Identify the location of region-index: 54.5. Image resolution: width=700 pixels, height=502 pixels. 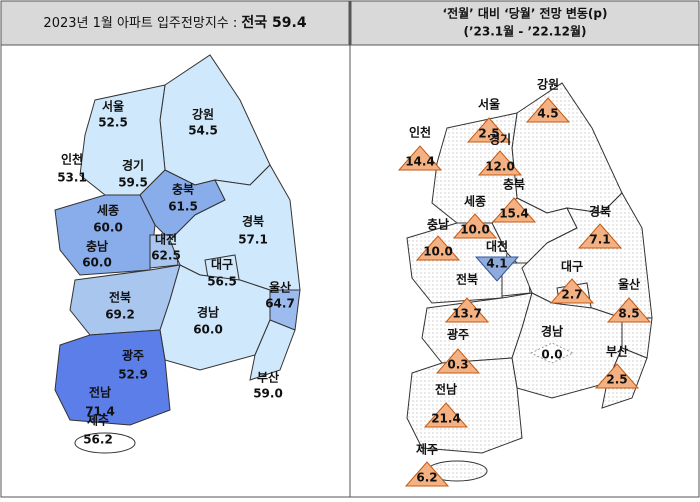
(203, 131).